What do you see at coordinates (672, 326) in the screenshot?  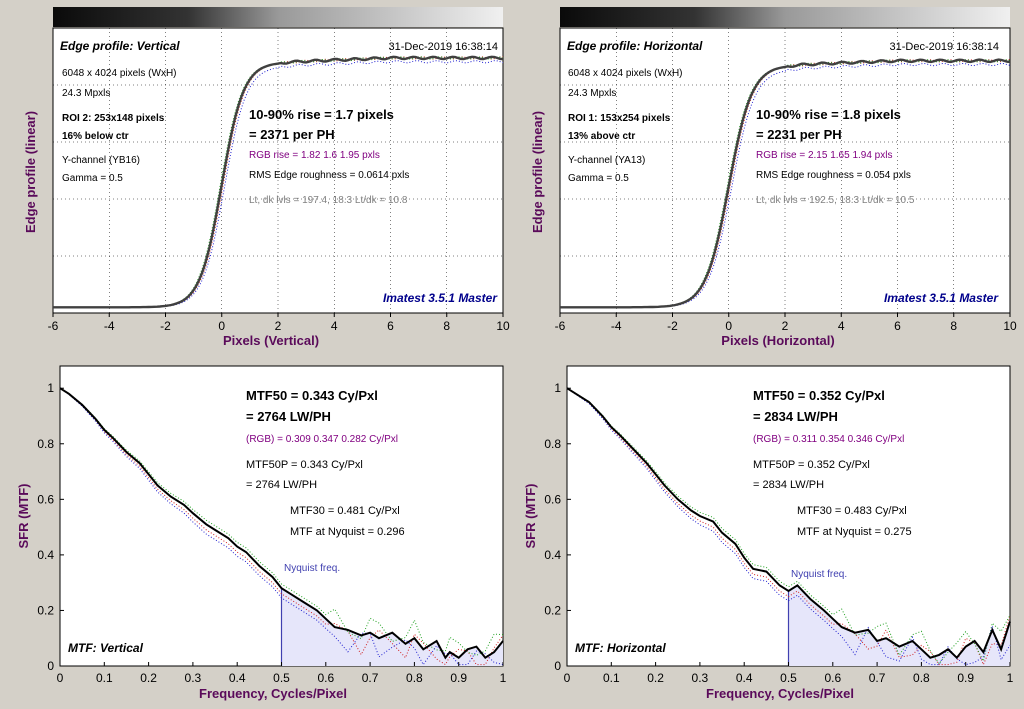 I see `edge-horizontal-x-tick-label: -2` at bounding box center [672, 326].